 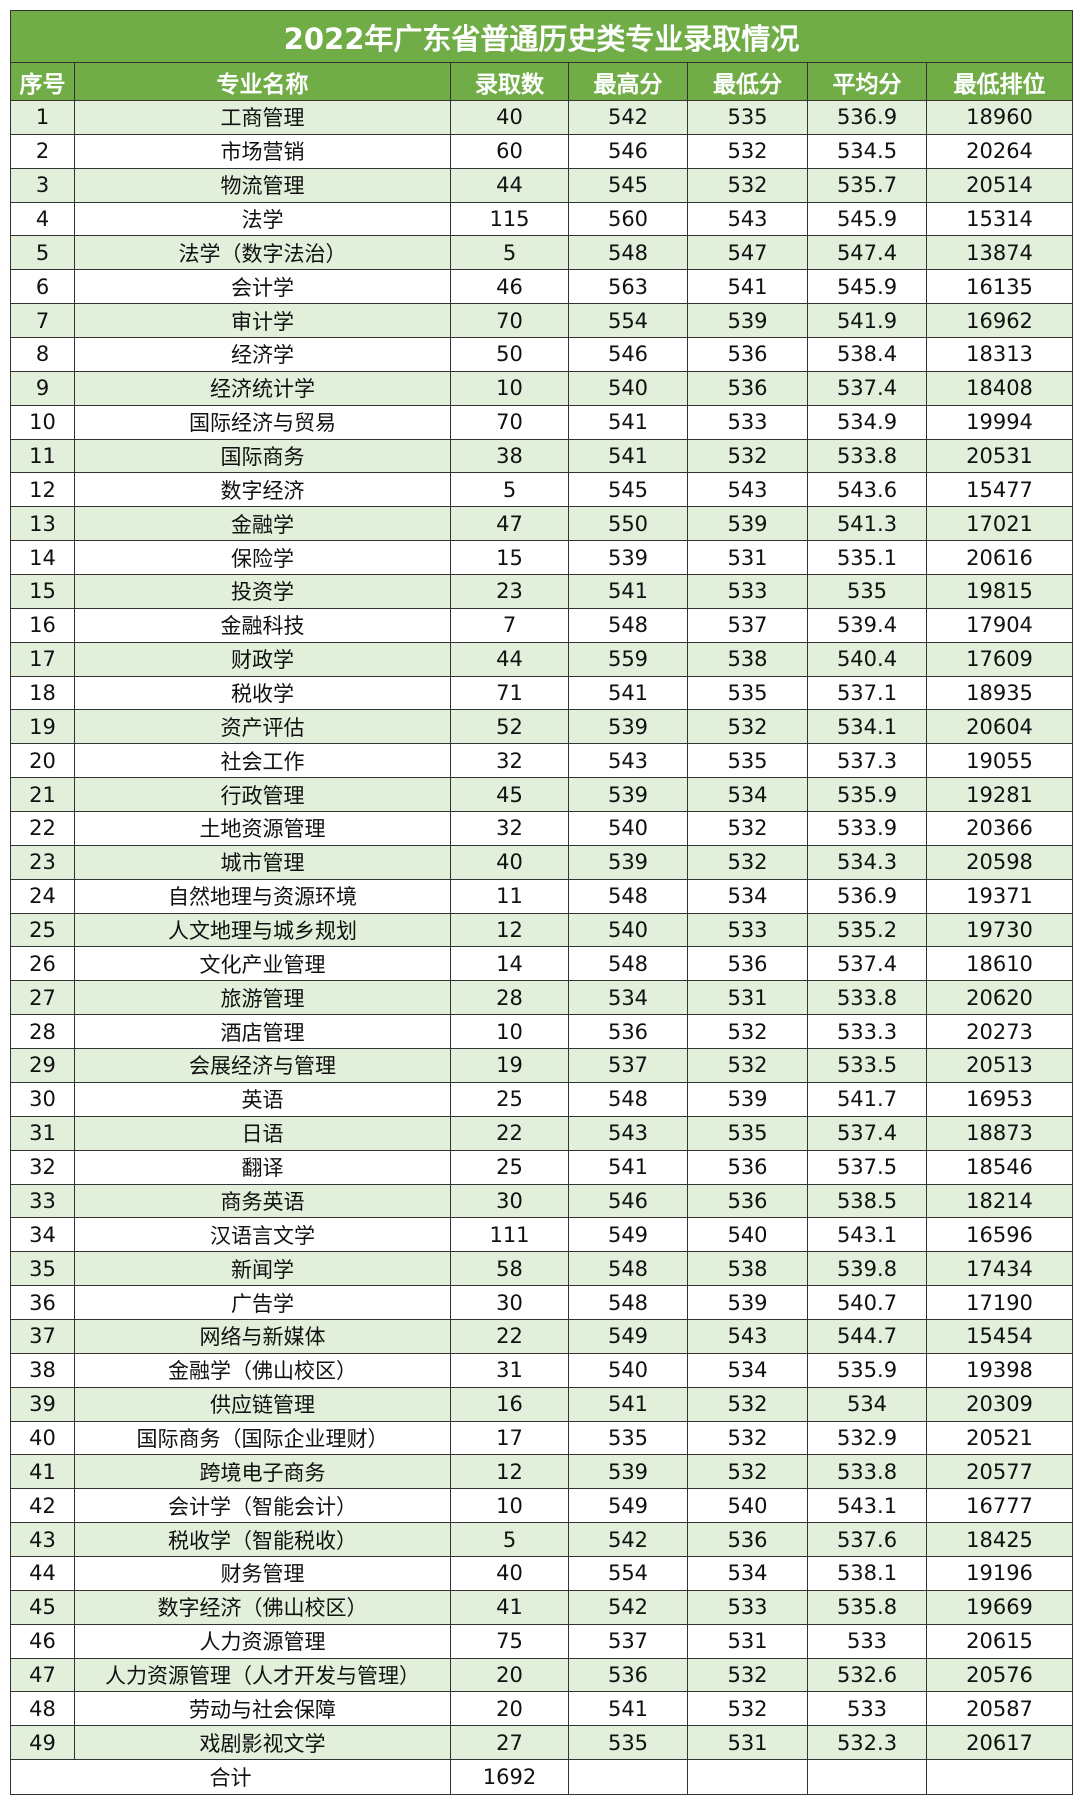 What do you see at coordinates (509, 151) in the screenshot?
I see `cell-admitted-count: 60` at bounding box center [509, 151].